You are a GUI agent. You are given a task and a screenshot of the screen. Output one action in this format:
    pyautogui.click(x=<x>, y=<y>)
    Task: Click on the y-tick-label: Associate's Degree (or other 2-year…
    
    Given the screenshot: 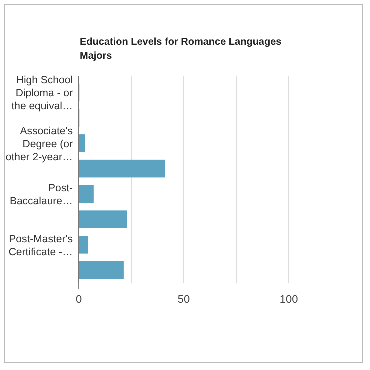 What is the action you would take?
    pyautogui.click(x=40, y=144)
    